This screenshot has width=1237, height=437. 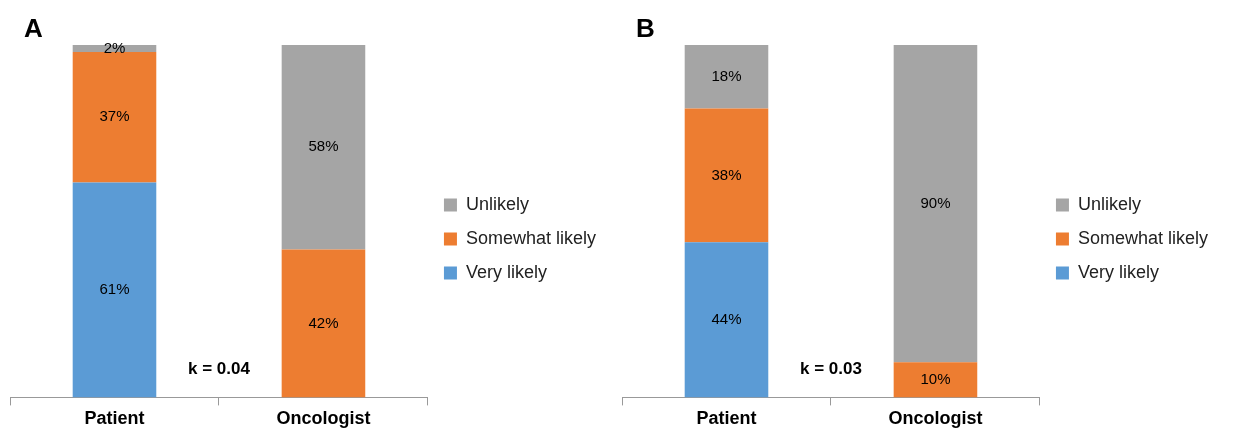 I want to click on data-label: 61%, so click(x=114, y=289).